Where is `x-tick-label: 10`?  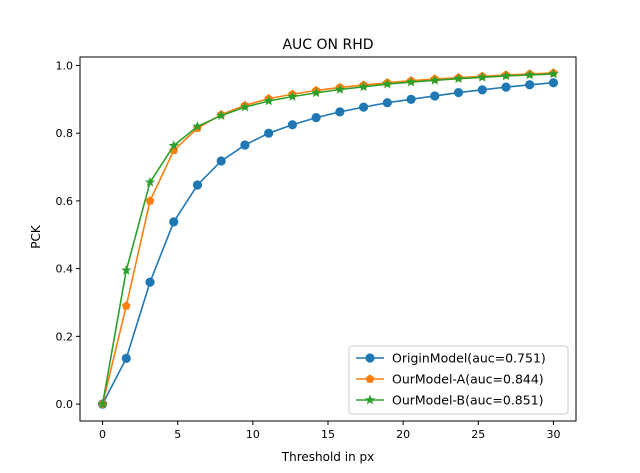
x-tick-label: 10 is located at coordinates (253, 434).